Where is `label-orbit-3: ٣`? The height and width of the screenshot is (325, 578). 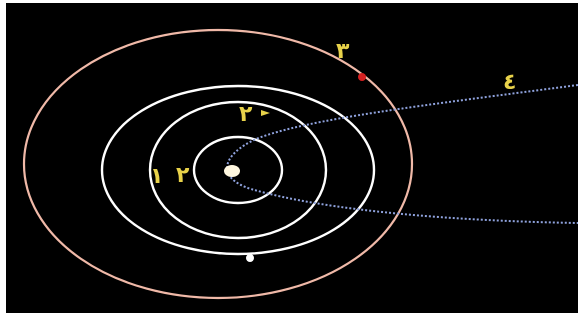 label-orbit-3: ٣ is located at coordinates (343, 51).